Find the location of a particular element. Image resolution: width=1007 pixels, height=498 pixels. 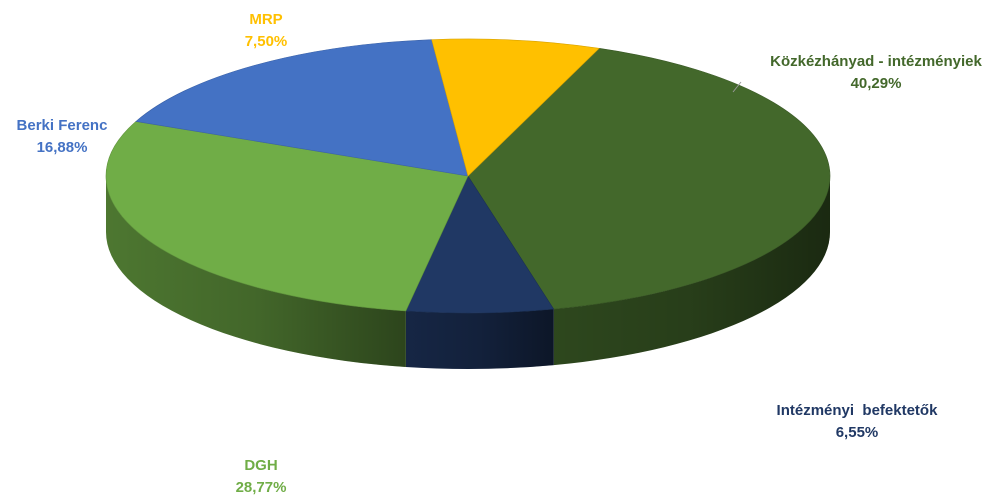

slice-value-label: 40,29% is located at coordinates (876, 83).